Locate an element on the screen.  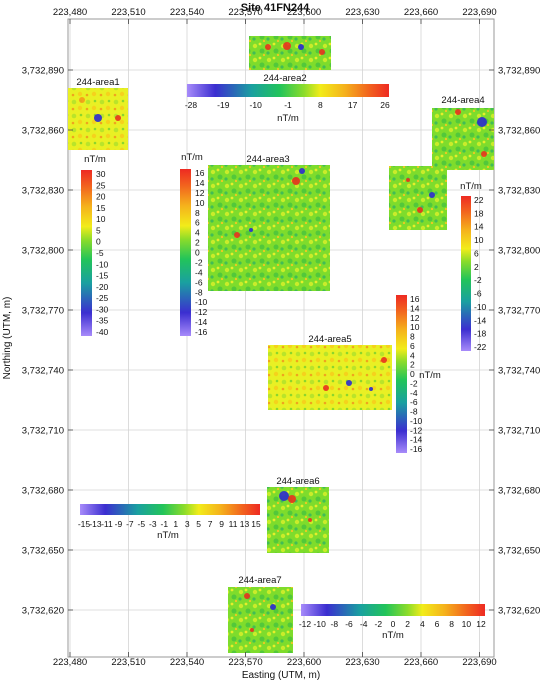
survey-area-label: 244-area5 is located at coordinates (329, 339).